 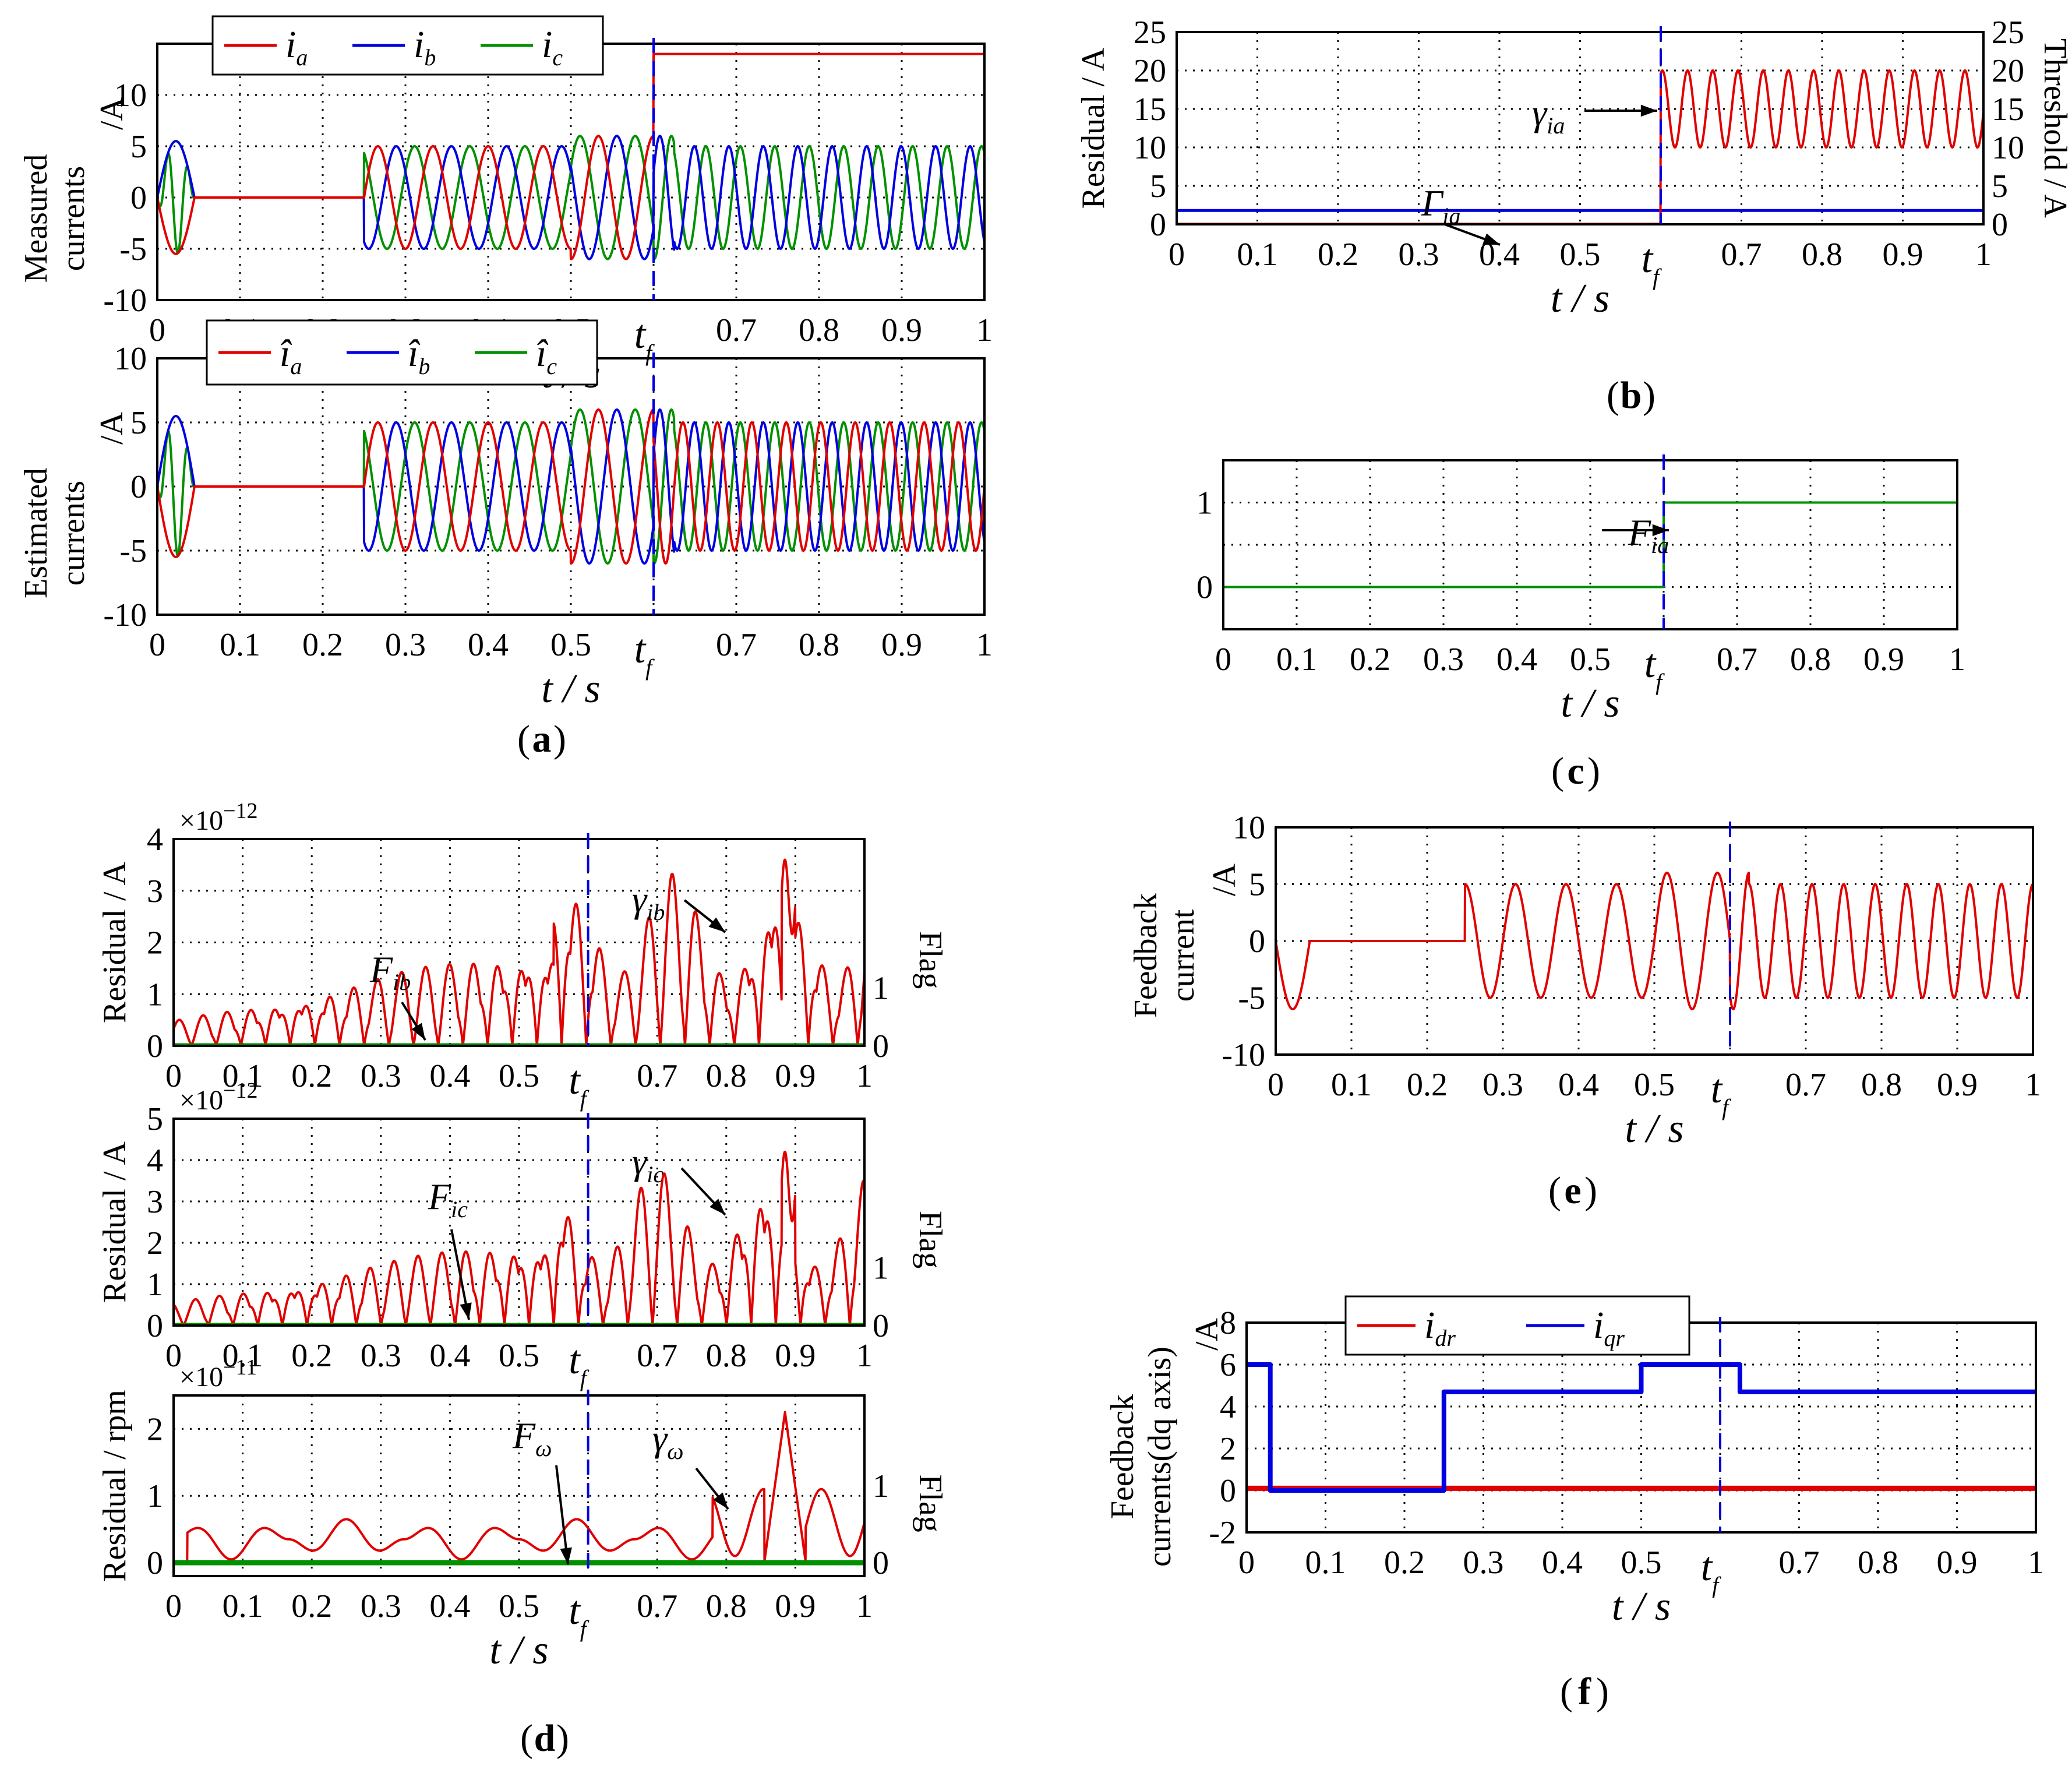 I want to click on iqr-line, so click(x=1641, y=1427).